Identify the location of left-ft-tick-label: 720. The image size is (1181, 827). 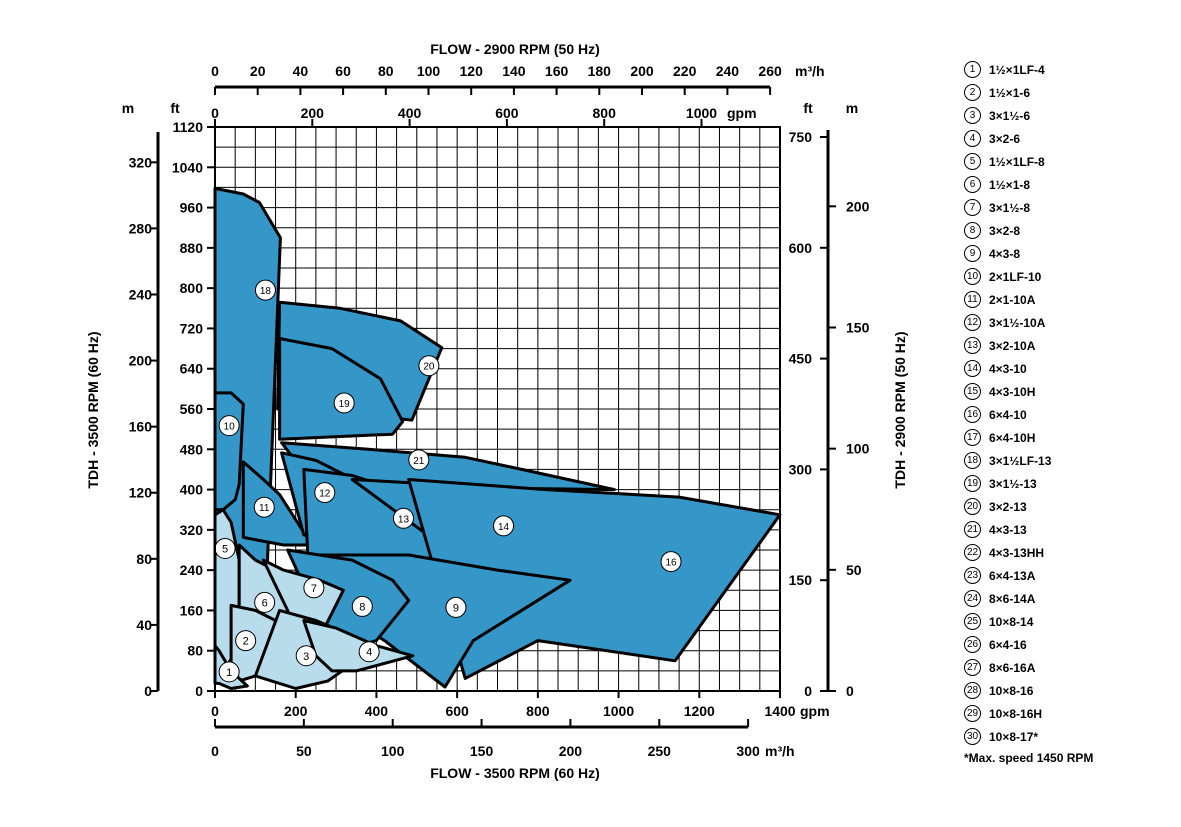
(192, 328).